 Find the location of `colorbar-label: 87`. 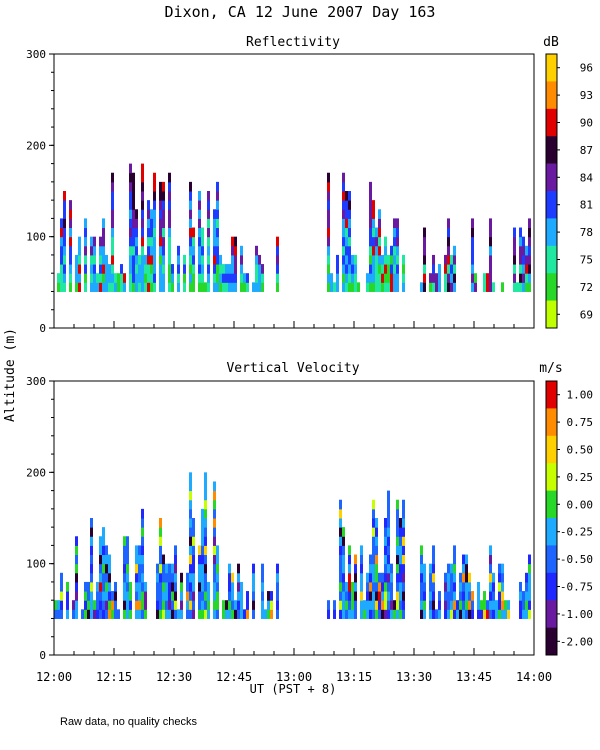

colorbar-label: 87 is located at coordinates (586, 150).